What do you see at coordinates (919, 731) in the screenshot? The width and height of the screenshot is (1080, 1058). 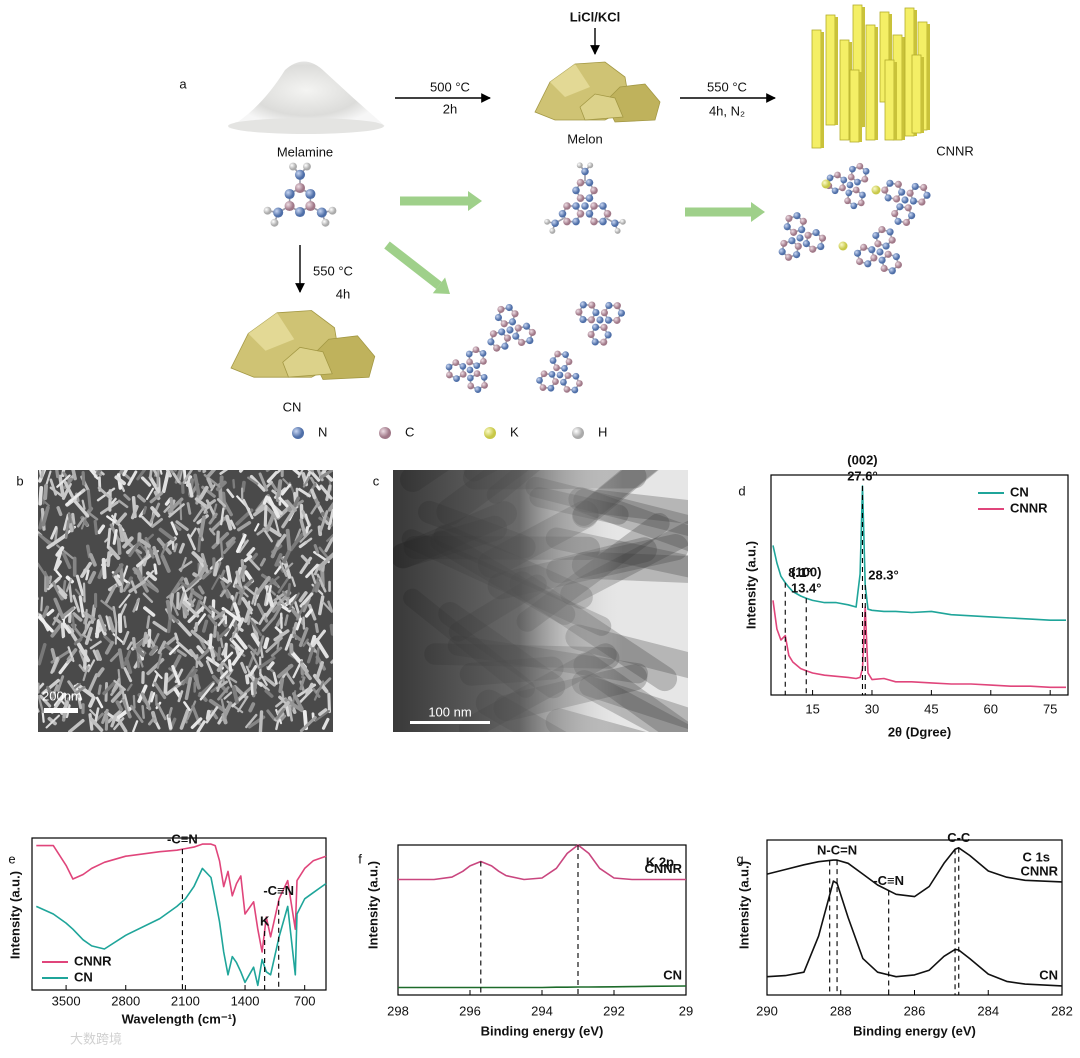 I see `x-axis-label: 2θ (Dgree)` at bounding box center [919, 731].